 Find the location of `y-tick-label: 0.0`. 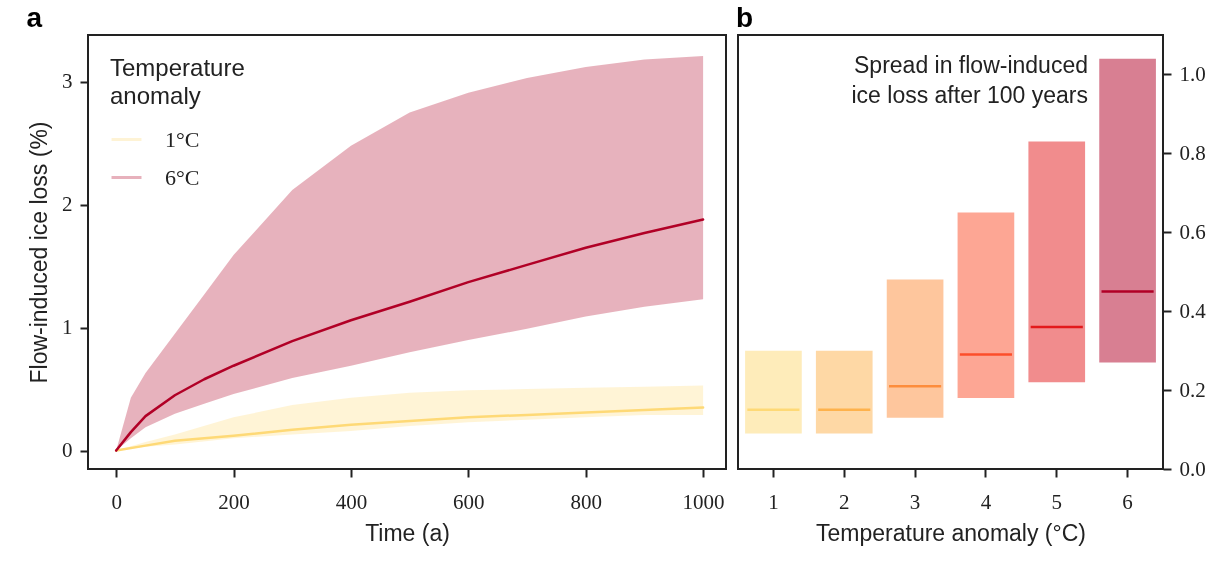

y-tick-label: 0.0 is located at coordinates (1192, 468).